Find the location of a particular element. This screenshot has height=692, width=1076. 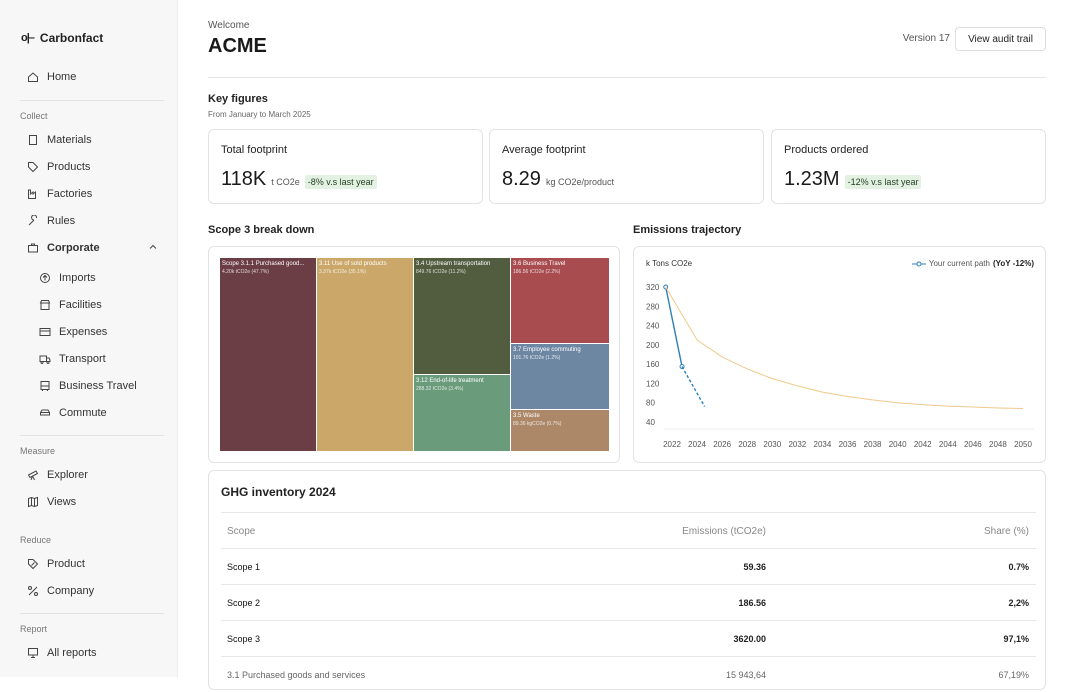

cell-share: 67,19% is located at coordinates (1013, 675).